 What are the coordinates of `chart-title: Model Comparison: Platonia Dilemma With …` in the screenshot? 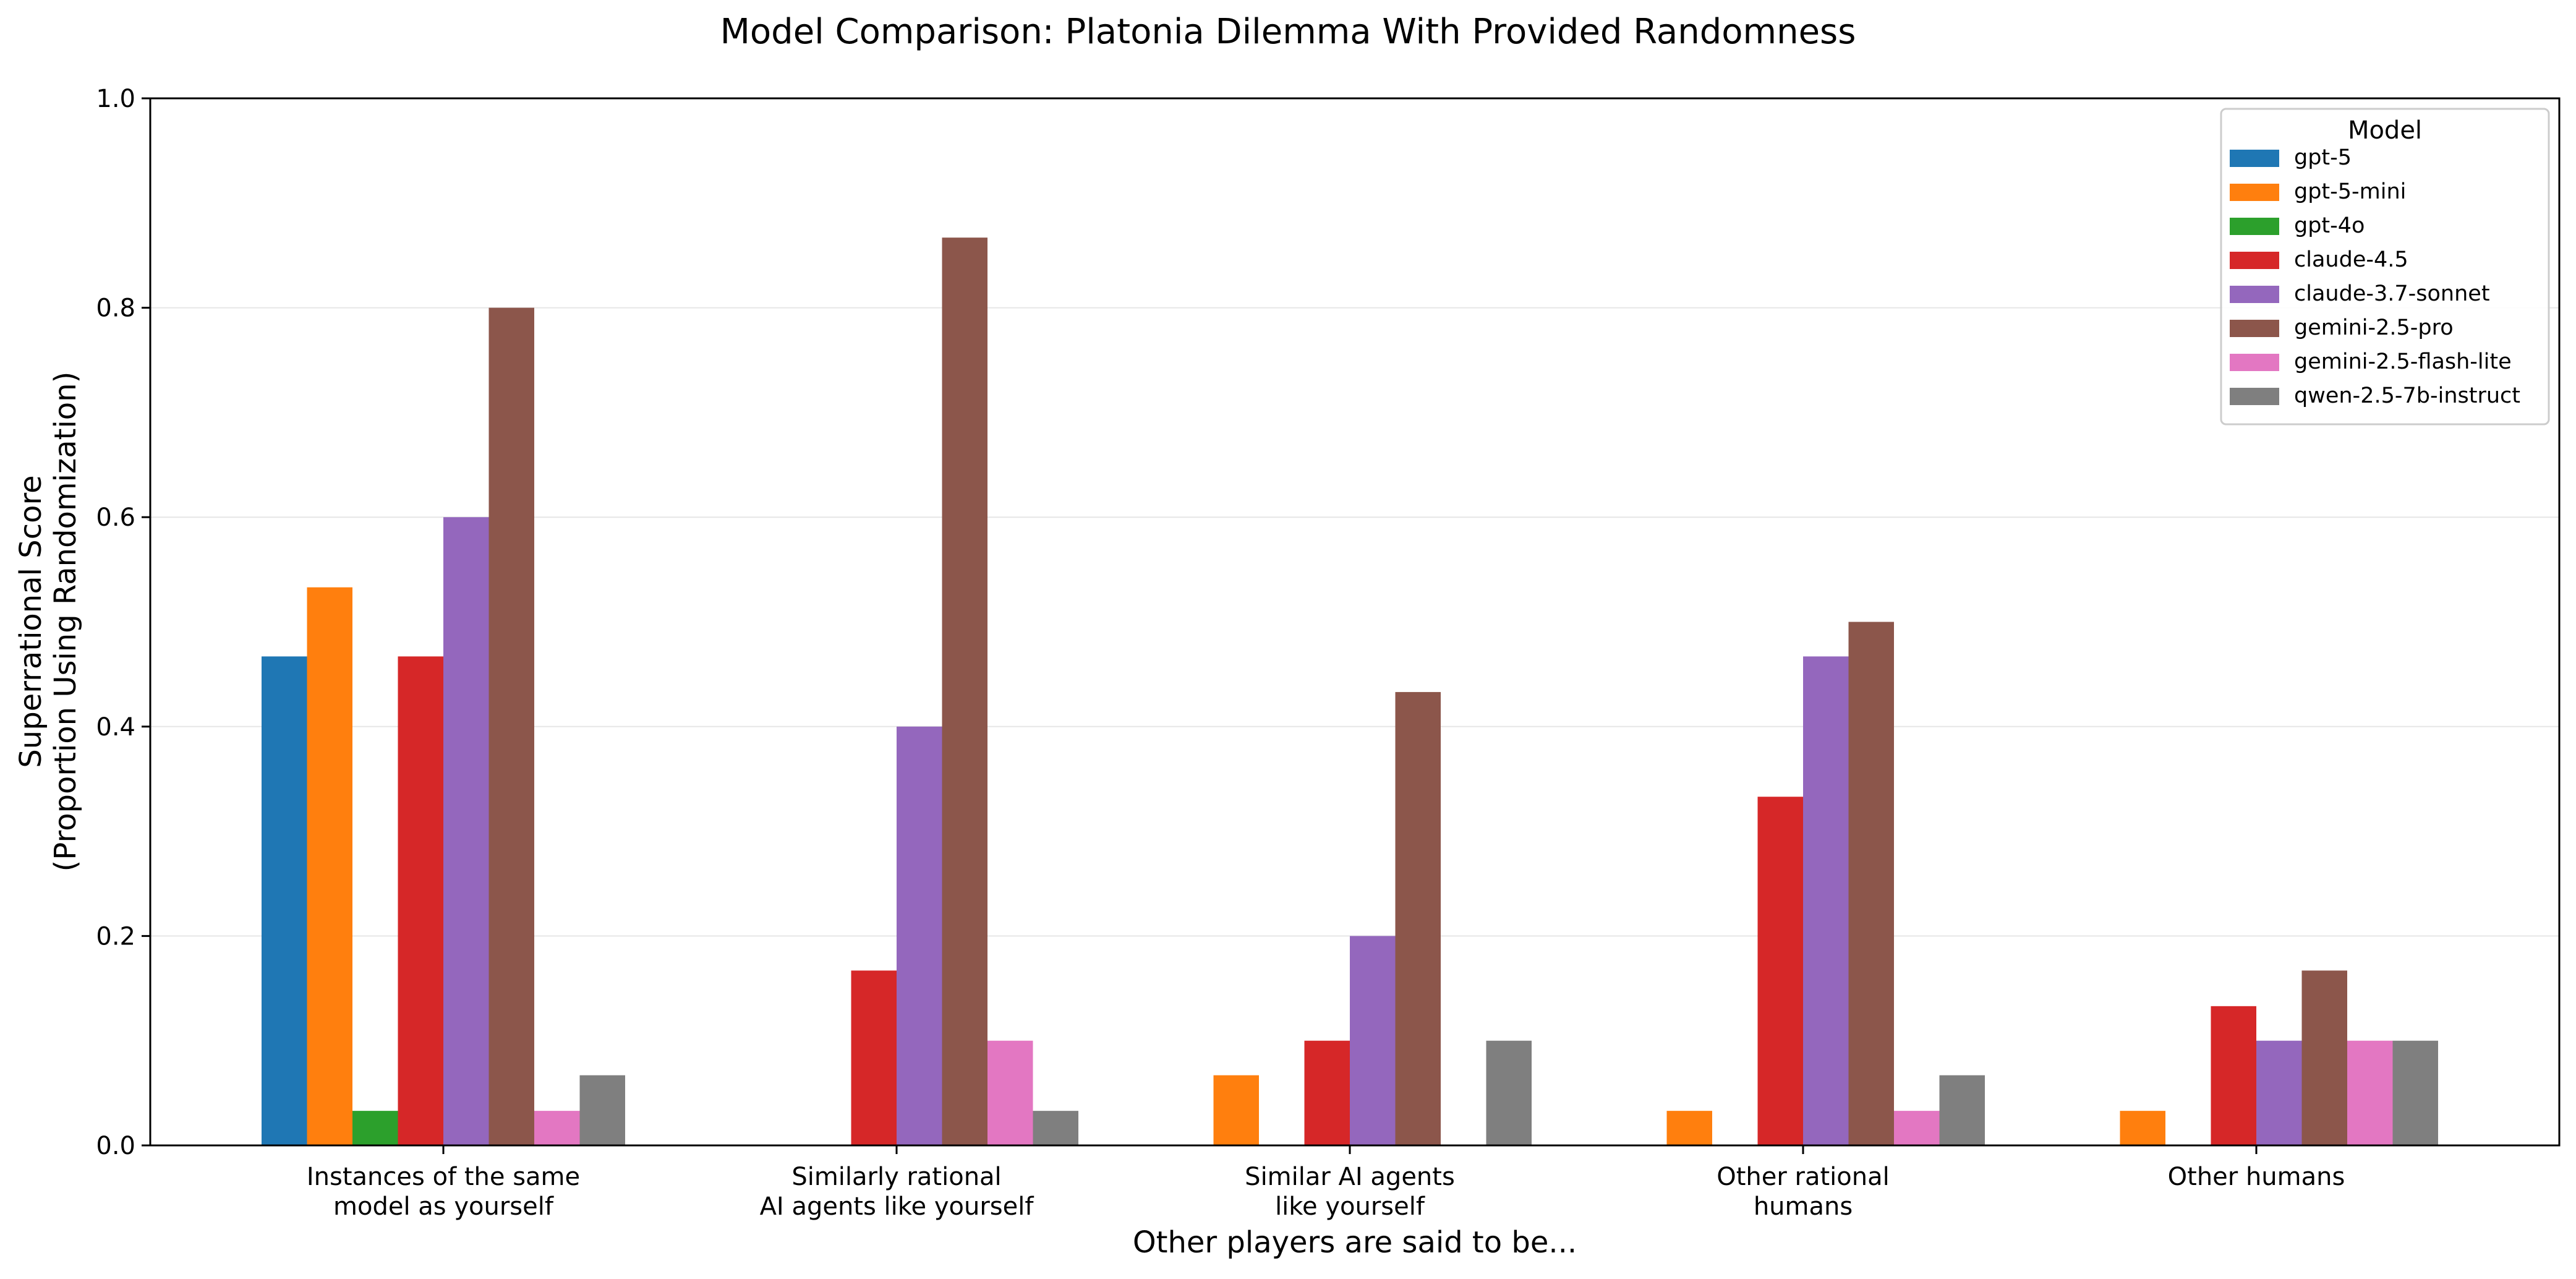 It's located at (1288, 32).